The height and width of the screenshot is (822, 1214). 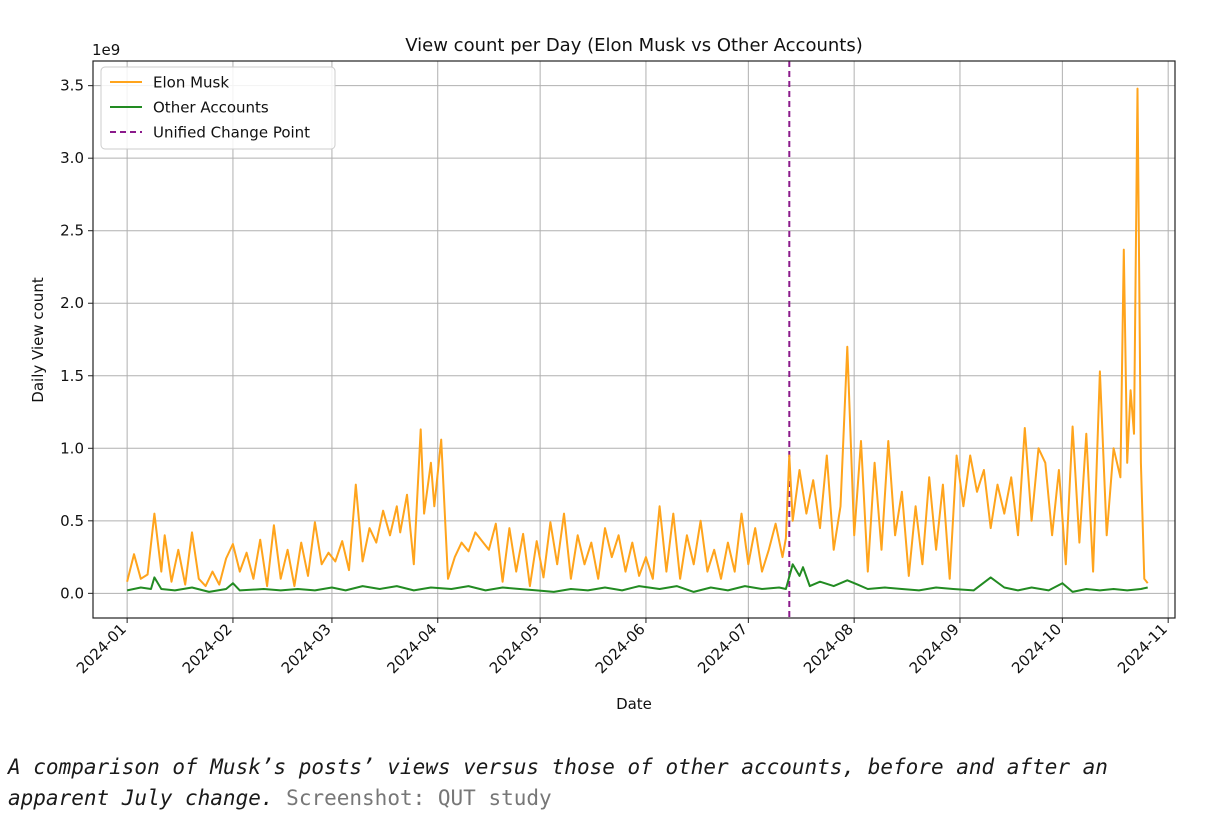 What do you see at coordinates (38, 340) in the screenshot?
I see `y-axis-label: Daily View count` at bounding box center [38, 340].